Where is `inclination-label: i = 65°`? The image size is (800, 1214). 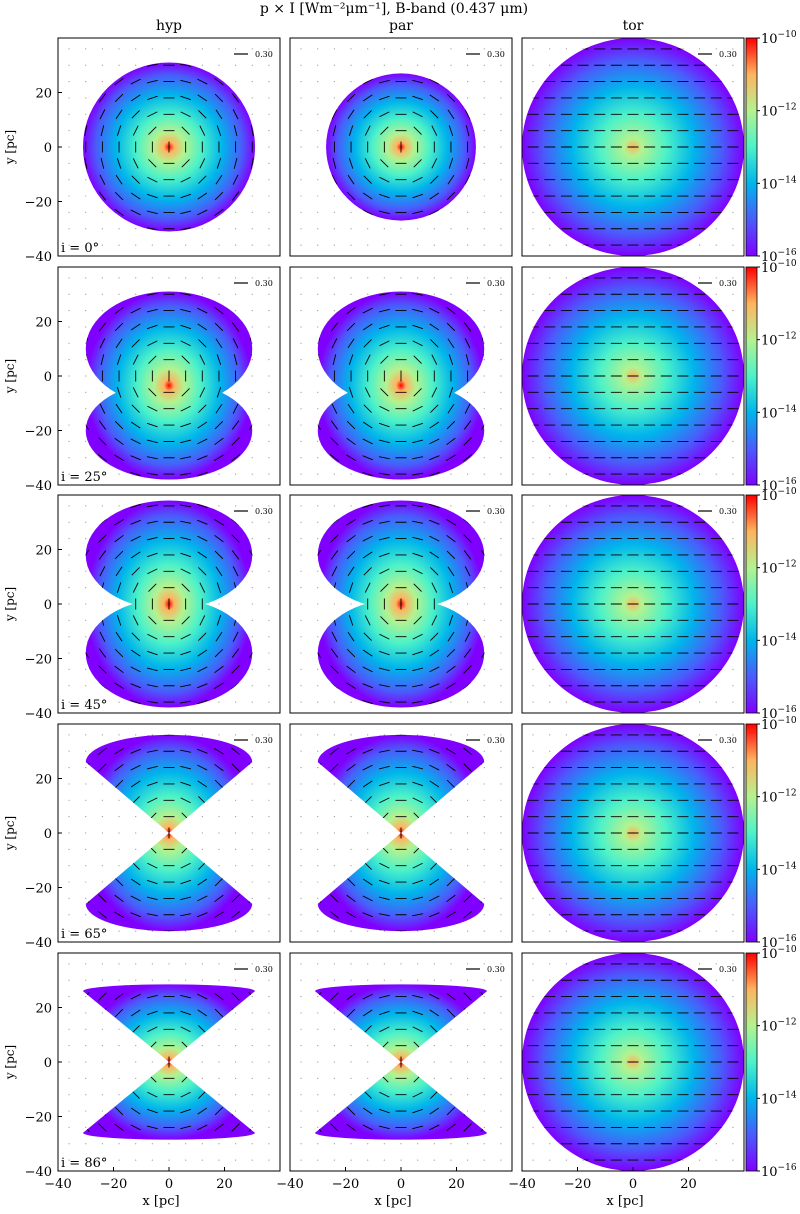 inclination-label: i = 65° is located at coordinates (84, 934).